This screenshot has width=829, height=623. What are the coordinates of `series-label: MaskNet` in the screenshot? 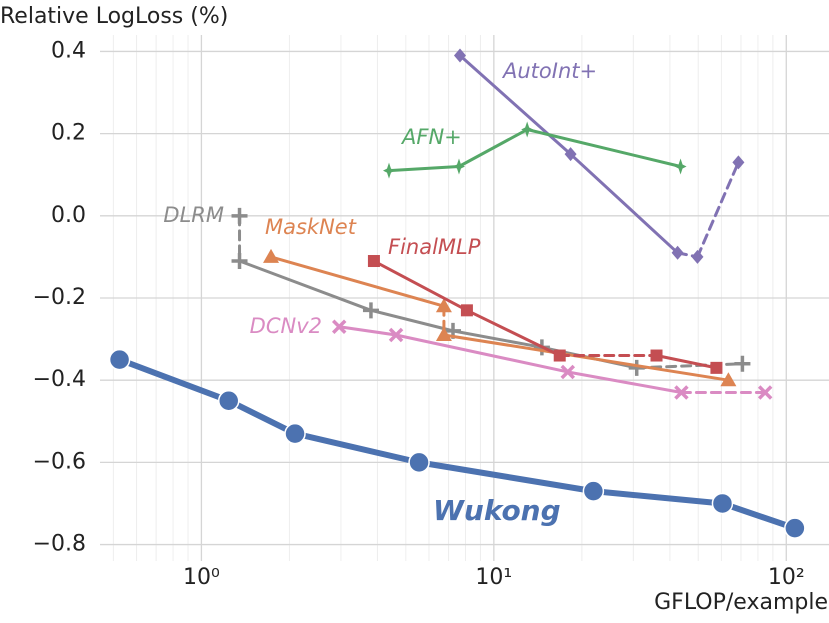 It's located at (311, 227).